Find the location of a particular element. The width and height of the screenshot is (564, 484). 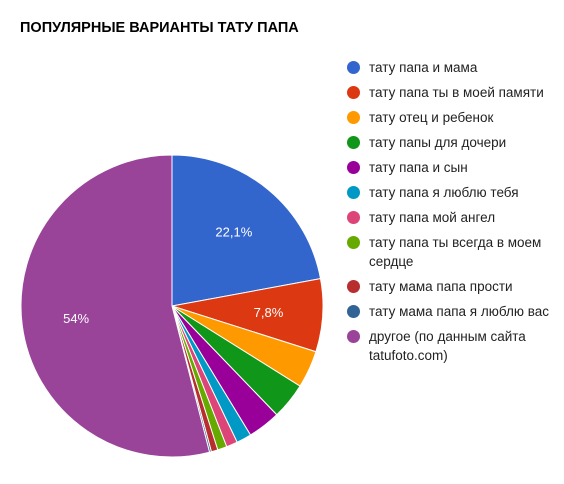

legend-item: тату папа я люблю тебя is located at coordinates (452, 192).